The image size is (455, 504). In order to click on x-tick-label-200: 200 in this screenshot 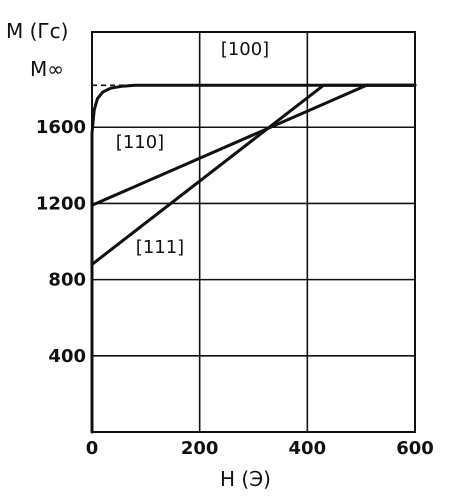, I will do `click(200, 448)`.